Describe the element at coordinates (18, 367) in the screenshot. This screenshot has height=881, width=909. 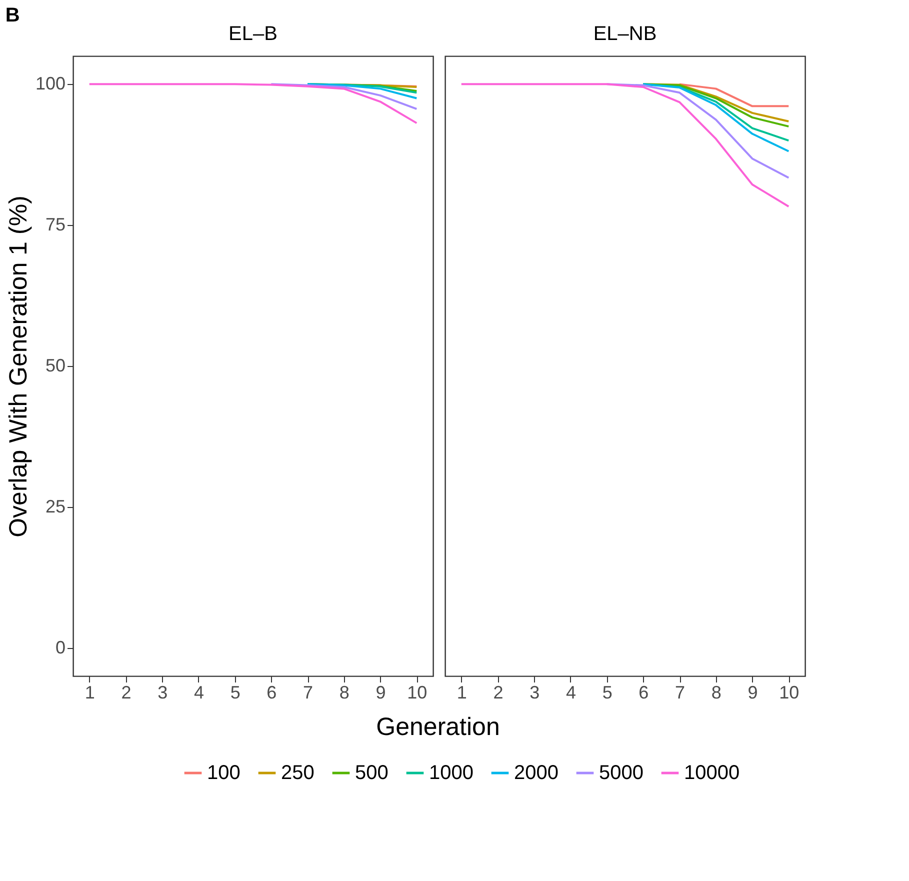
I see `y-axis-title: Overlap With Generation 1 (%)` at that location.